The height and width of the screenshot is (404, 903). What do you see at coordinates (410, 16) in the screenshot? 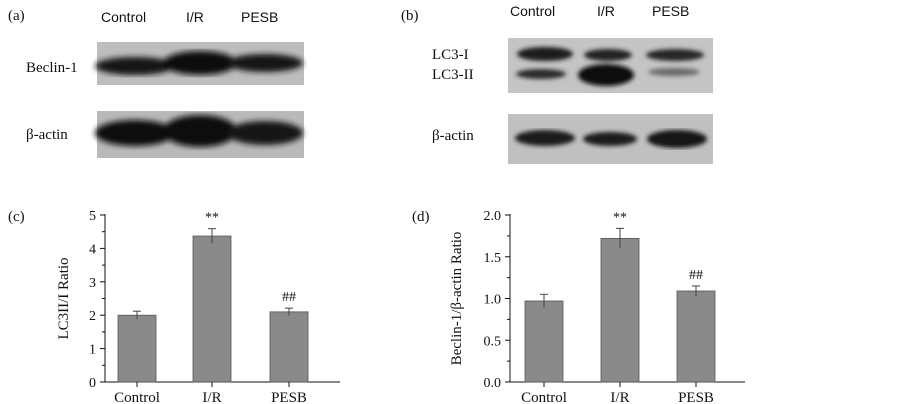
I see `panel-b-label: (b)` at bounding box center [410, 16].